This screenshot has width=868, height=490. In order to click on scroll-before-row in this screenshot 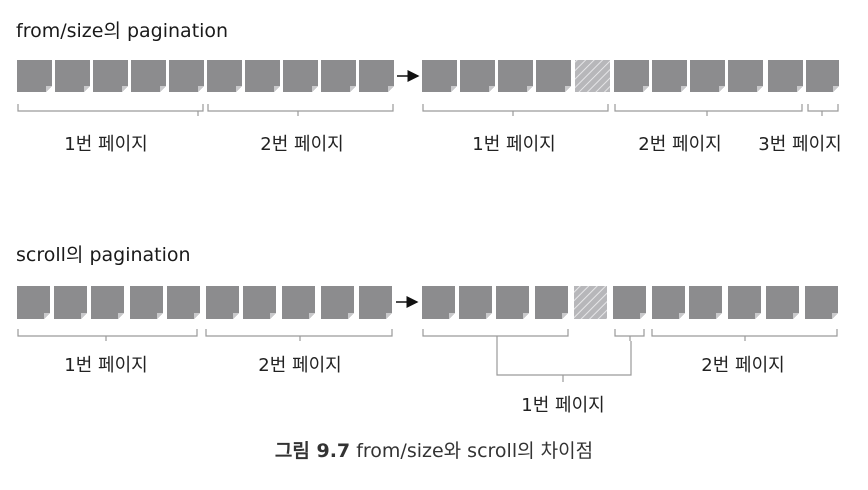, I will do `click(204, 302)`.